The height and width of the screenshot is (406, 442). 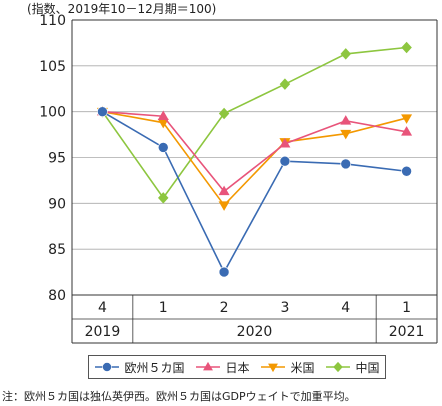 I want to click on year-label-2020: 2020, so click(x=255, y=332).